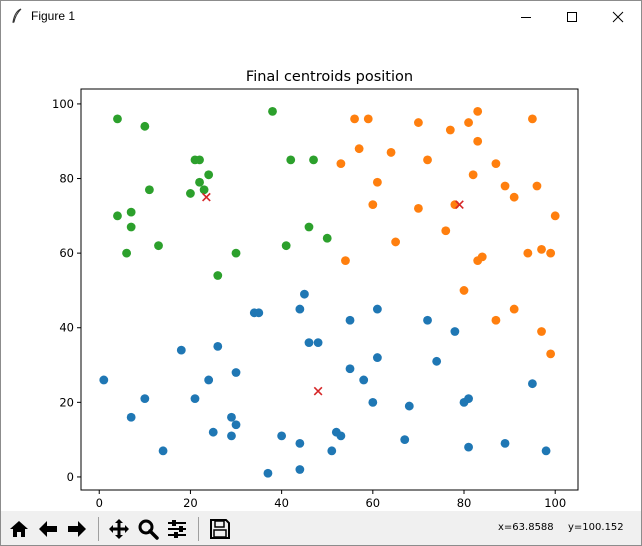 The height and width of the screenshot is (546, 642). I want to click on minimize-button, so click(526, 16).